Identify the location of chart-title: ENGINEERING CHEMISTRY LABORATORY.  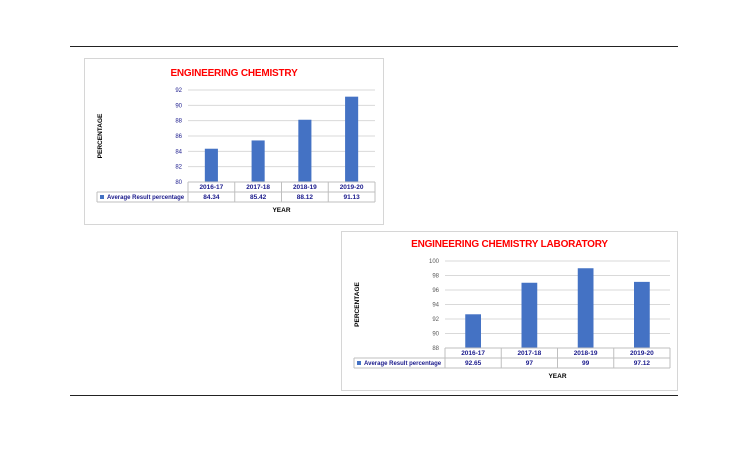
(509, 244).